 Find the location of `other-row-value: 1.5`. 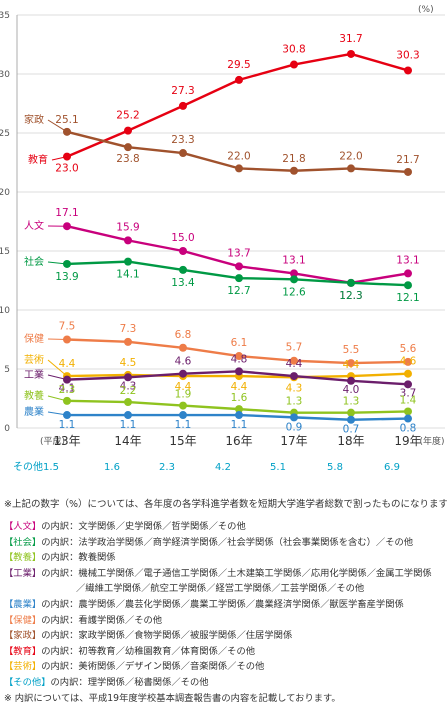

other-row-value: 1.5 is located at coordinates (51, 467).